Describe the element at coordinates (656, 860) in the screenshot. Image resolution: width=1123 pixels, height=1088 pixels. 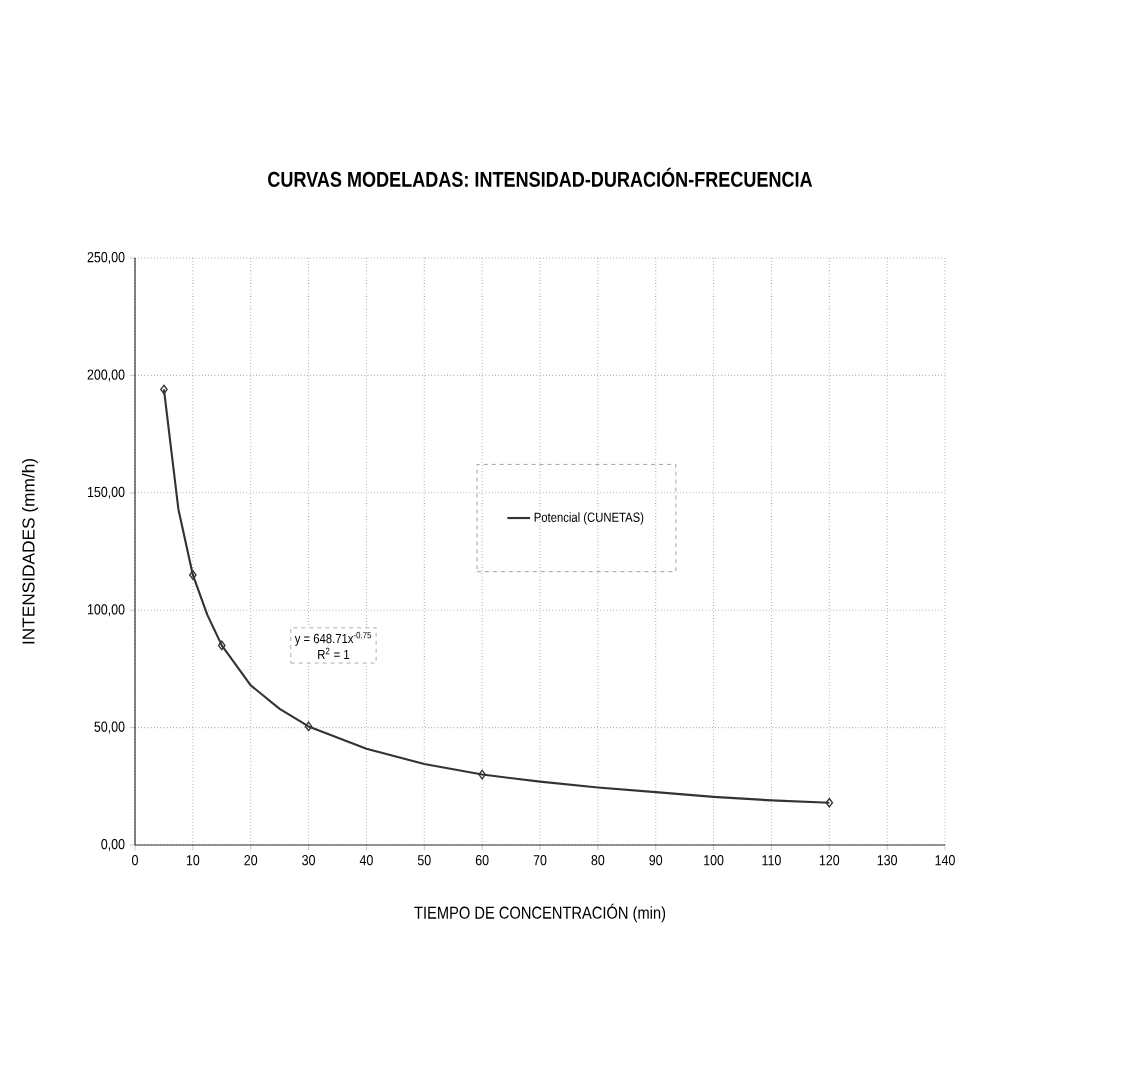
I see `x-tick-label: 90` at that location.